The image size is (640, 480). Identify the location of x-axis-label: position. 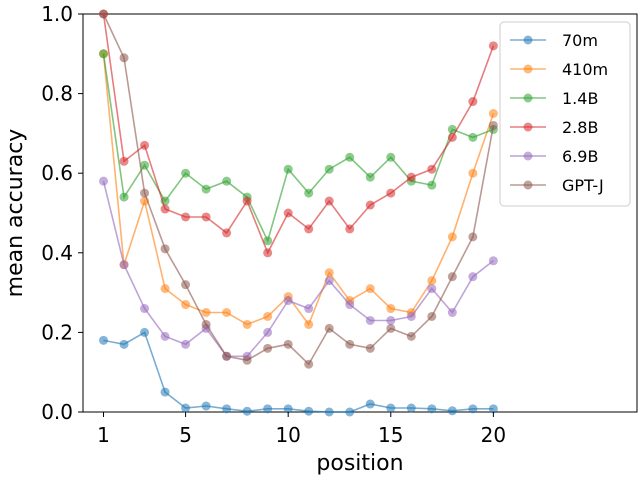
(359, 463).